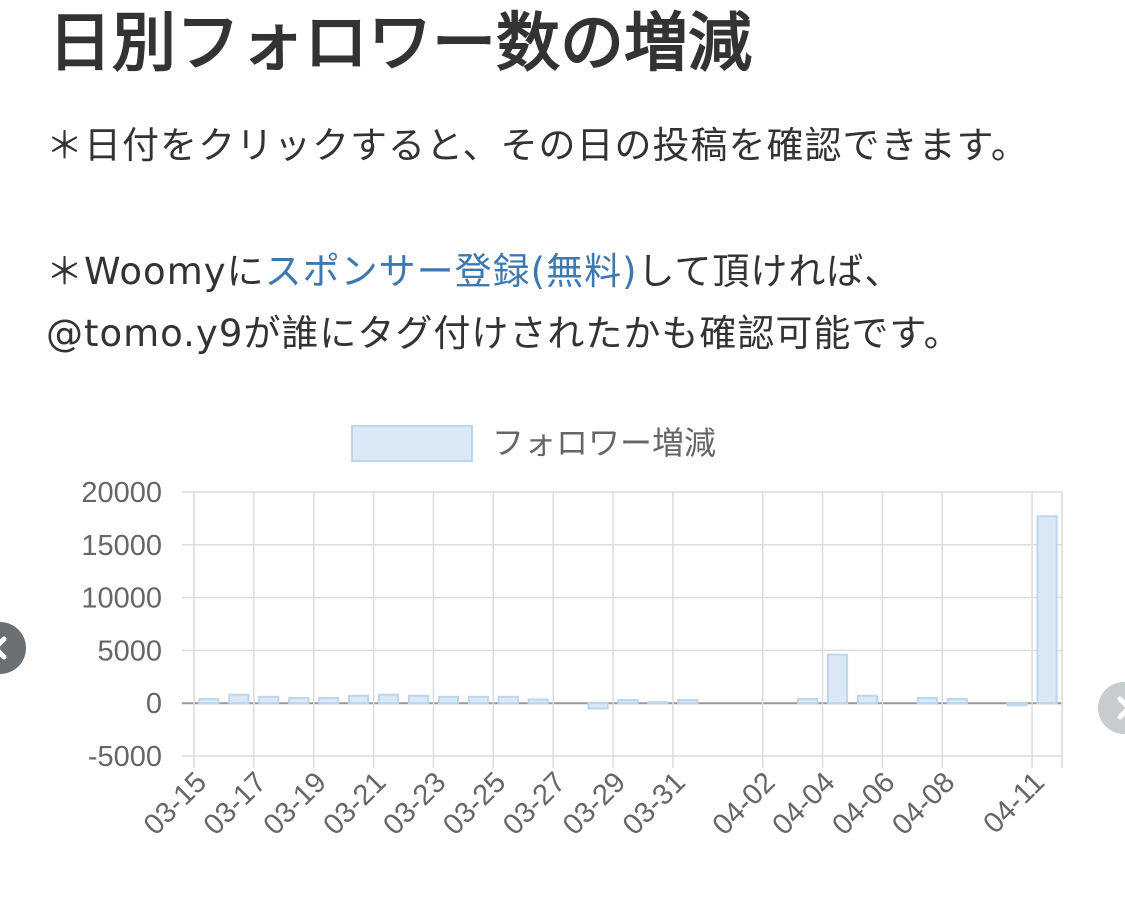 The width and height of the screenshot is (1125, 924). What do you see at coordinates (235, 803) in the screenshot?
I see `x-tick-label: 03-17` at bounding box center [235, 803].